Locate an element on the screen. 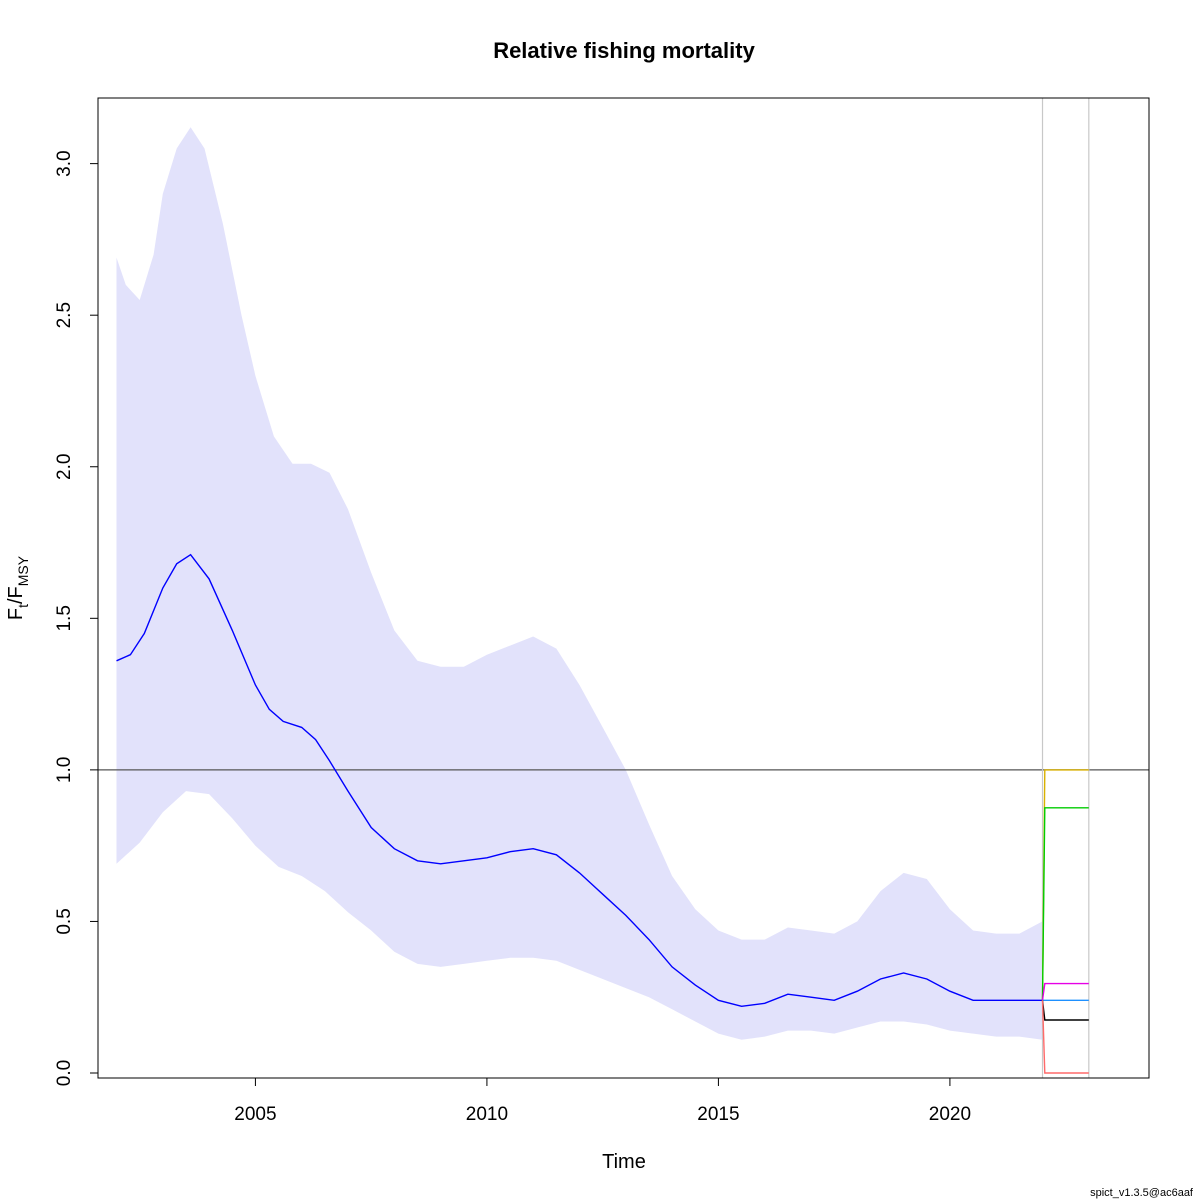 Image resolution: width=1200 pixels, height=1200 pixels. y-axis-label-slash: /F is located at coordinates (16, 595).